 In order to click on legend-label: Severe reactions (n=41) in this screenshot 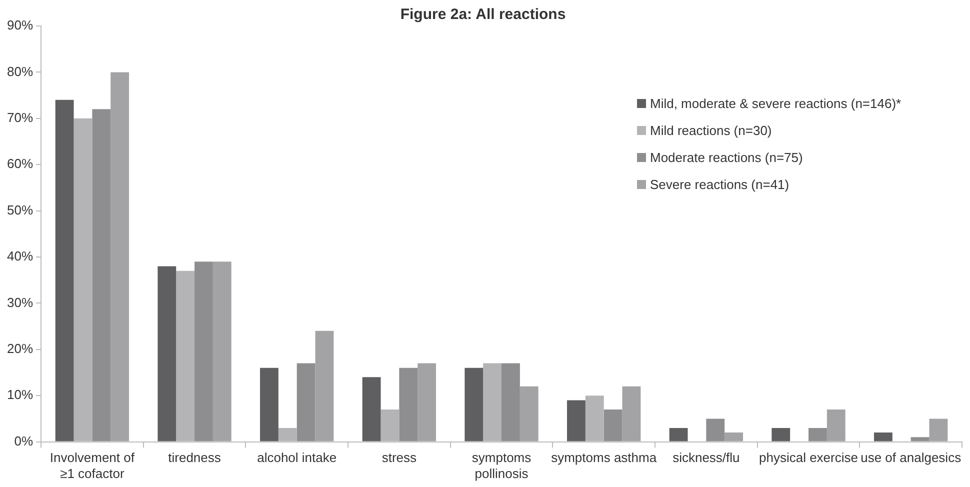, I will do `click(720, 184)`.